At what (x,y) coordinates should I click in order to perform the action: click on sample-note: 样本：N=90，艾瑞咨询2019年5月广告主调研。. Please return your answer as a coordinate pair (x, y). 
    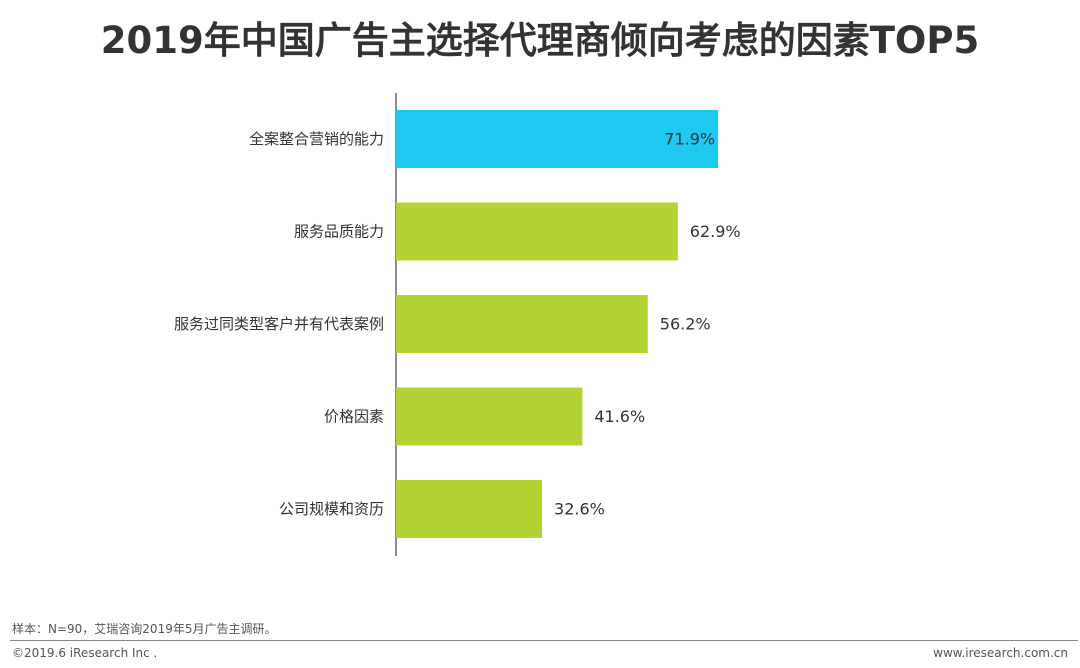
    Looking at the image, I should click on (144, 629).